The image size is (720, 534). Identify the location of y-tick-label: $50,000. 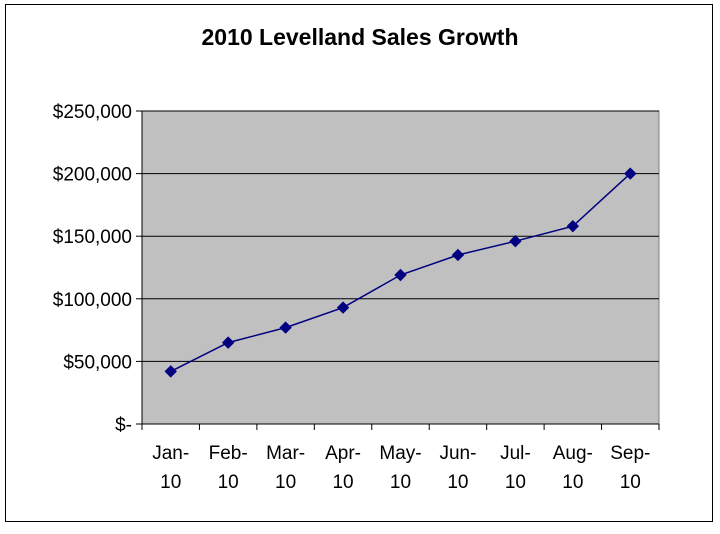
(97, 362).